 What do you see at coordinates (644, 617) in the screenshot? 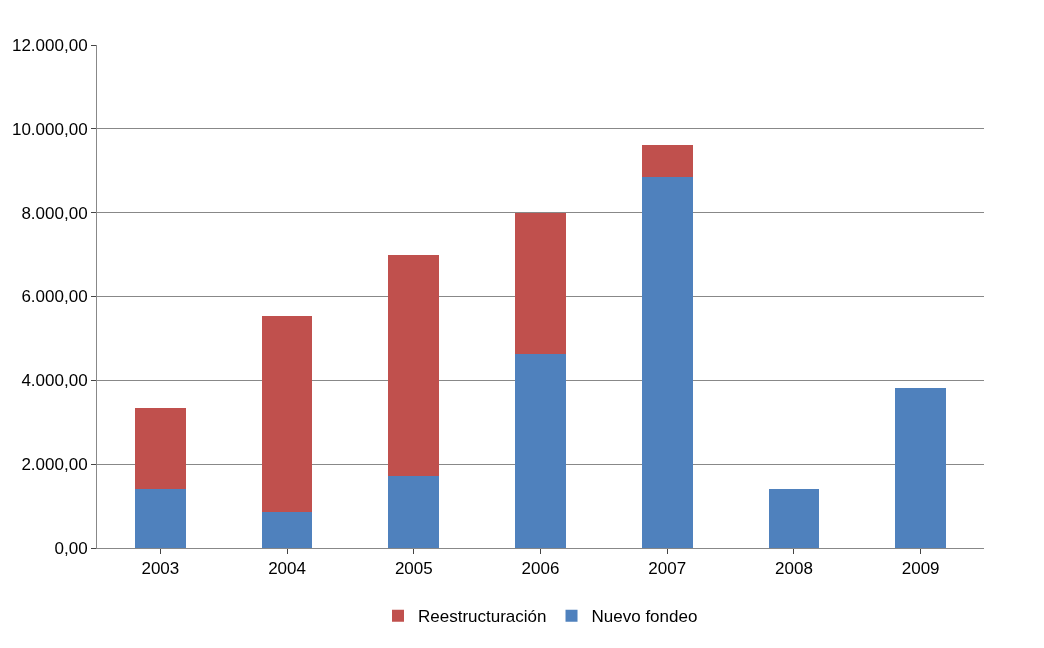
I see `legend-label: Nuevo fondeo` at bounding box center [644, 617].